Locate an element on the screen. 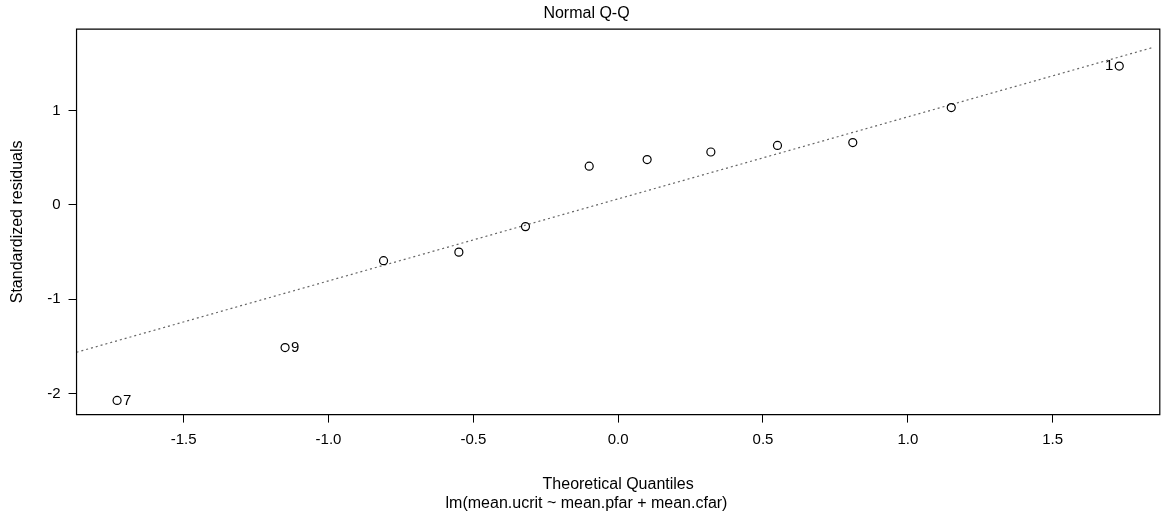 The height and width of the screenshot is (523, 1165). y-tick-label: 0 is located at coordinates (56, 204).